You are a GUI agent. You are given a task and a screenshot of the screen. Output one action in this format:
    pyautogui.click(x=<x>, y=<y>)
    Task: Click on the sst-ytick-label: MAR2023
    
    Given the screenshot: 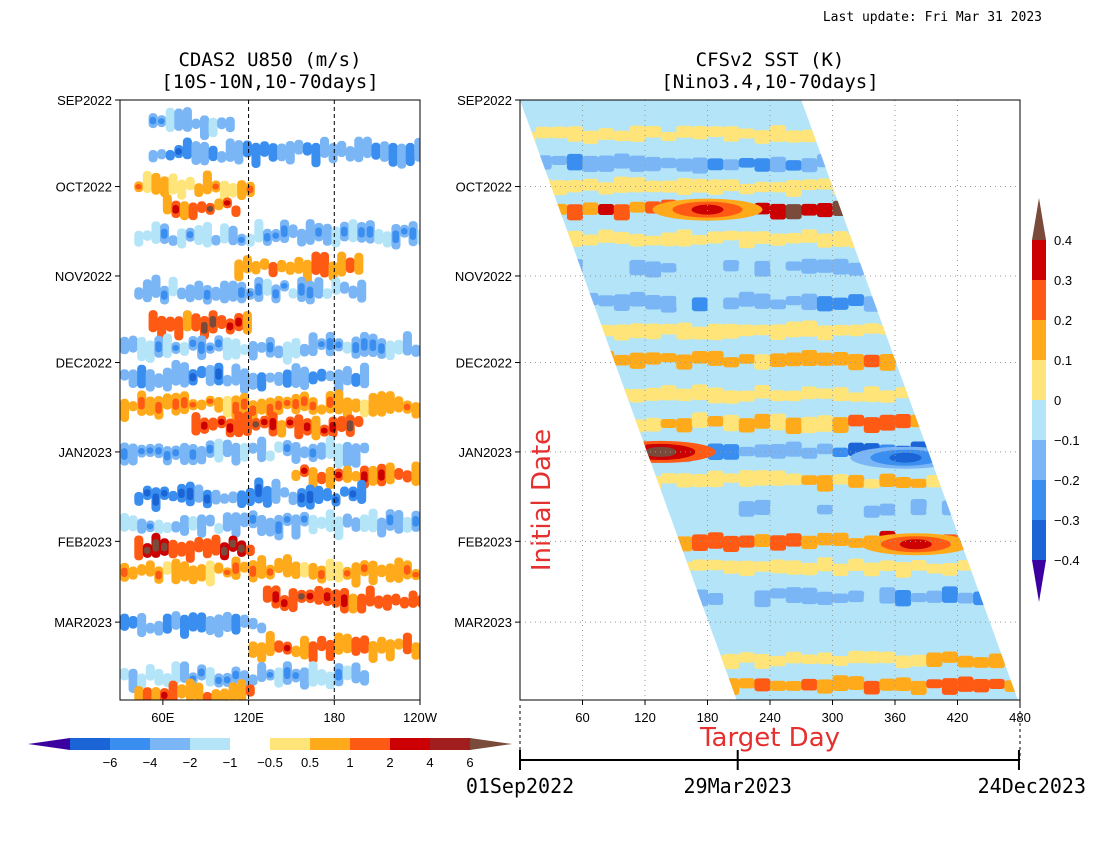 What is the action you would take?
    pyautogui.click(x=483, y=622)
    